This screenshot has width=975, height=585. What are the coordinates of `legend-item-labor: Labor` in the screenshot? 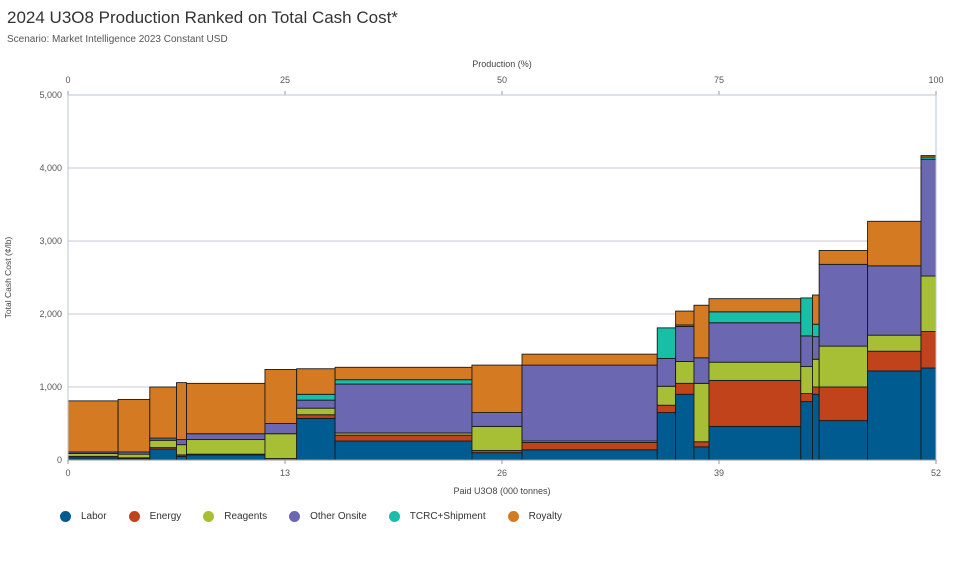 It's located at (83, 516).